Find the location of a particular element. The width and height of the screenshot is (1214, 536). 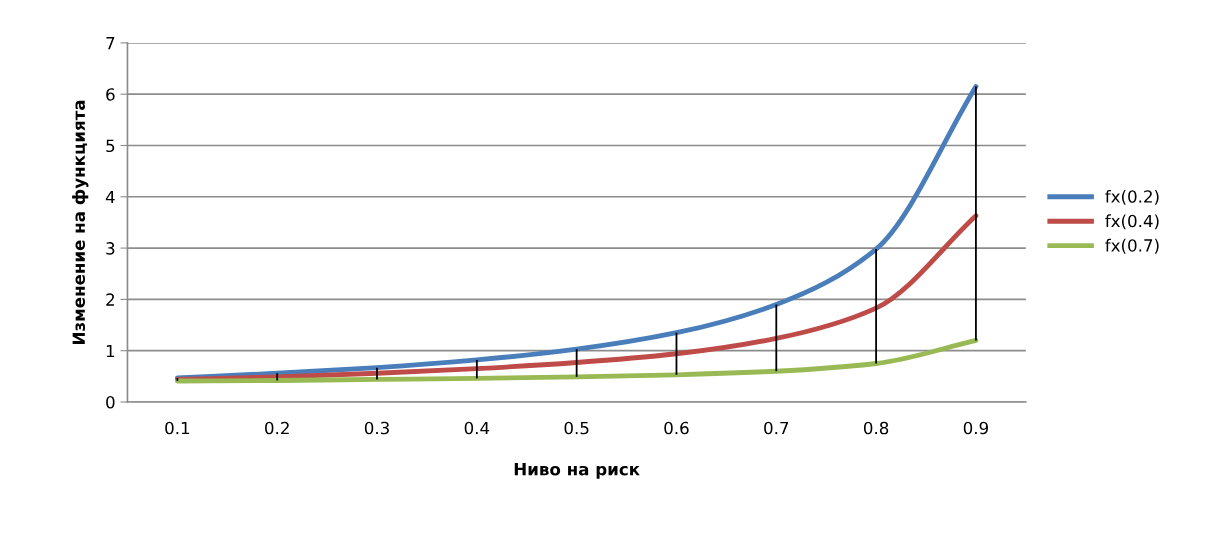

x-tick-label: 0.1 is located at coordinates (177, 428).